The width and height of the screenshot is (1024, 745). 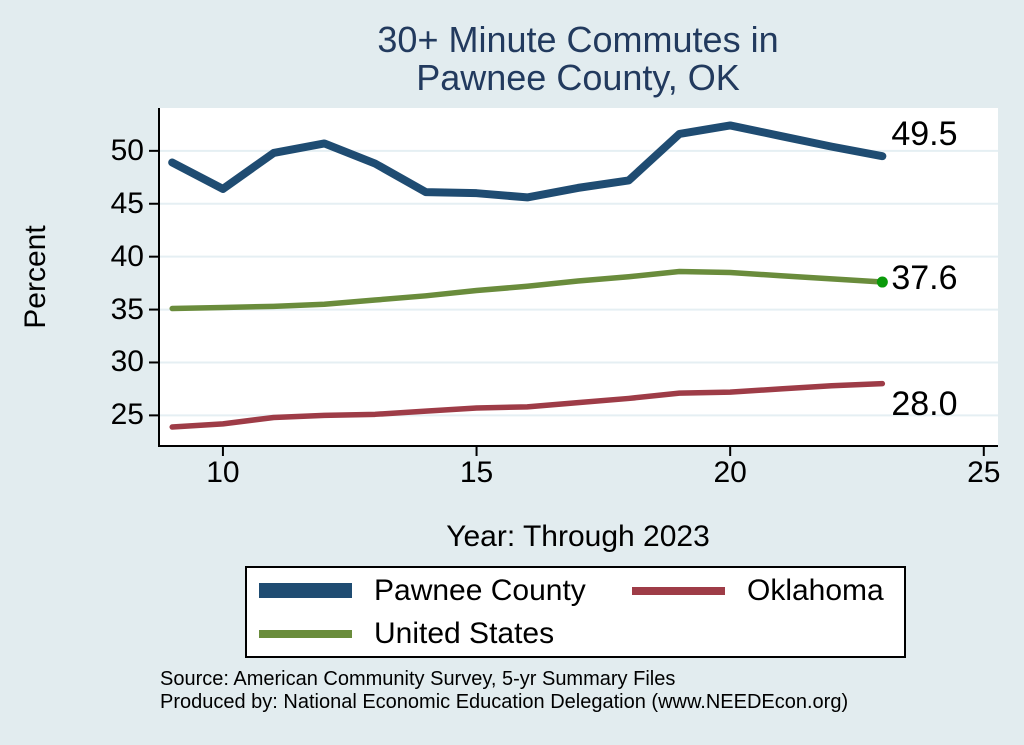 I want to click on x-tick-label: 20, so click(x=730, y=472).